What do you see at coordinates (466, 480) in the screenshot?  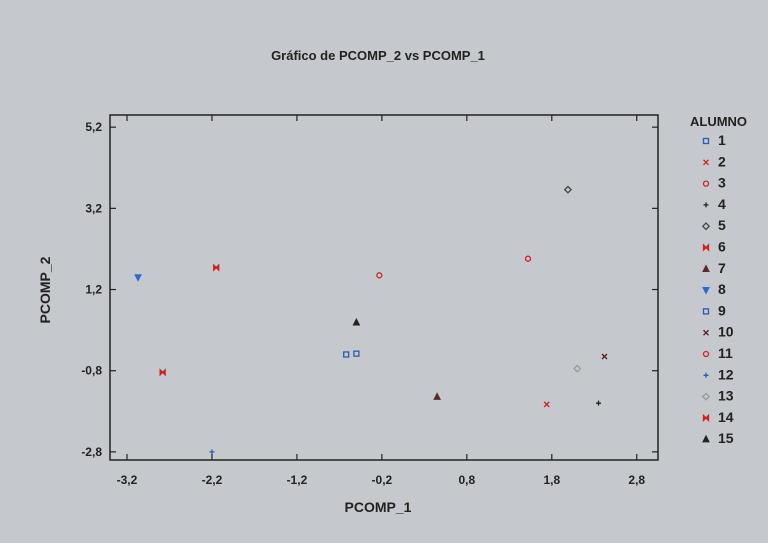 I see `x-tick-label: 0,8` at bounding box center [466, 480].